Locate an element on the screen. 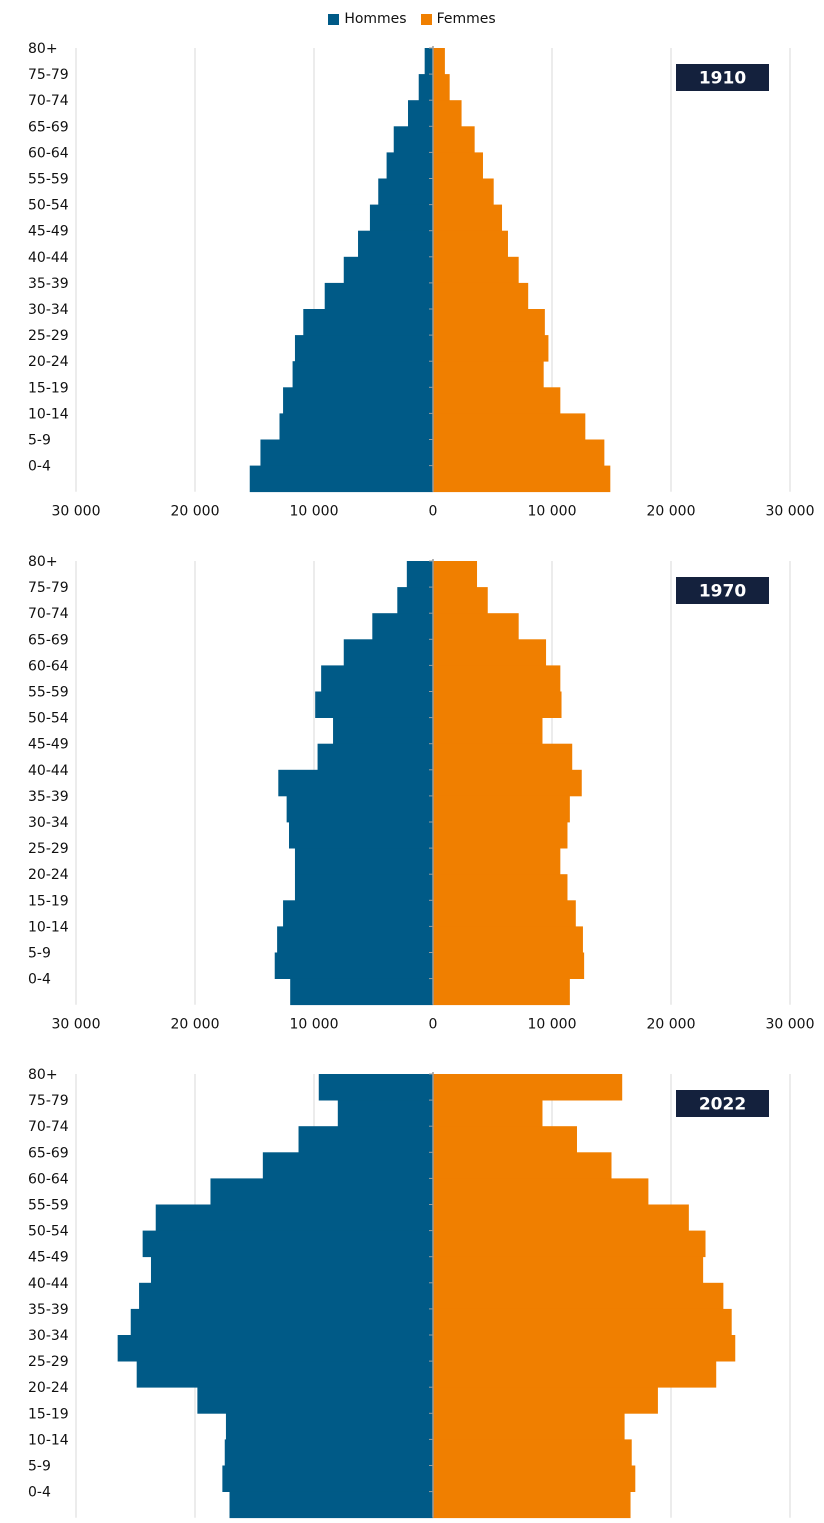 The height and width of the screenshot is (1523, 824). year-badge-label: 1970 is located at coordinates (722, 592).